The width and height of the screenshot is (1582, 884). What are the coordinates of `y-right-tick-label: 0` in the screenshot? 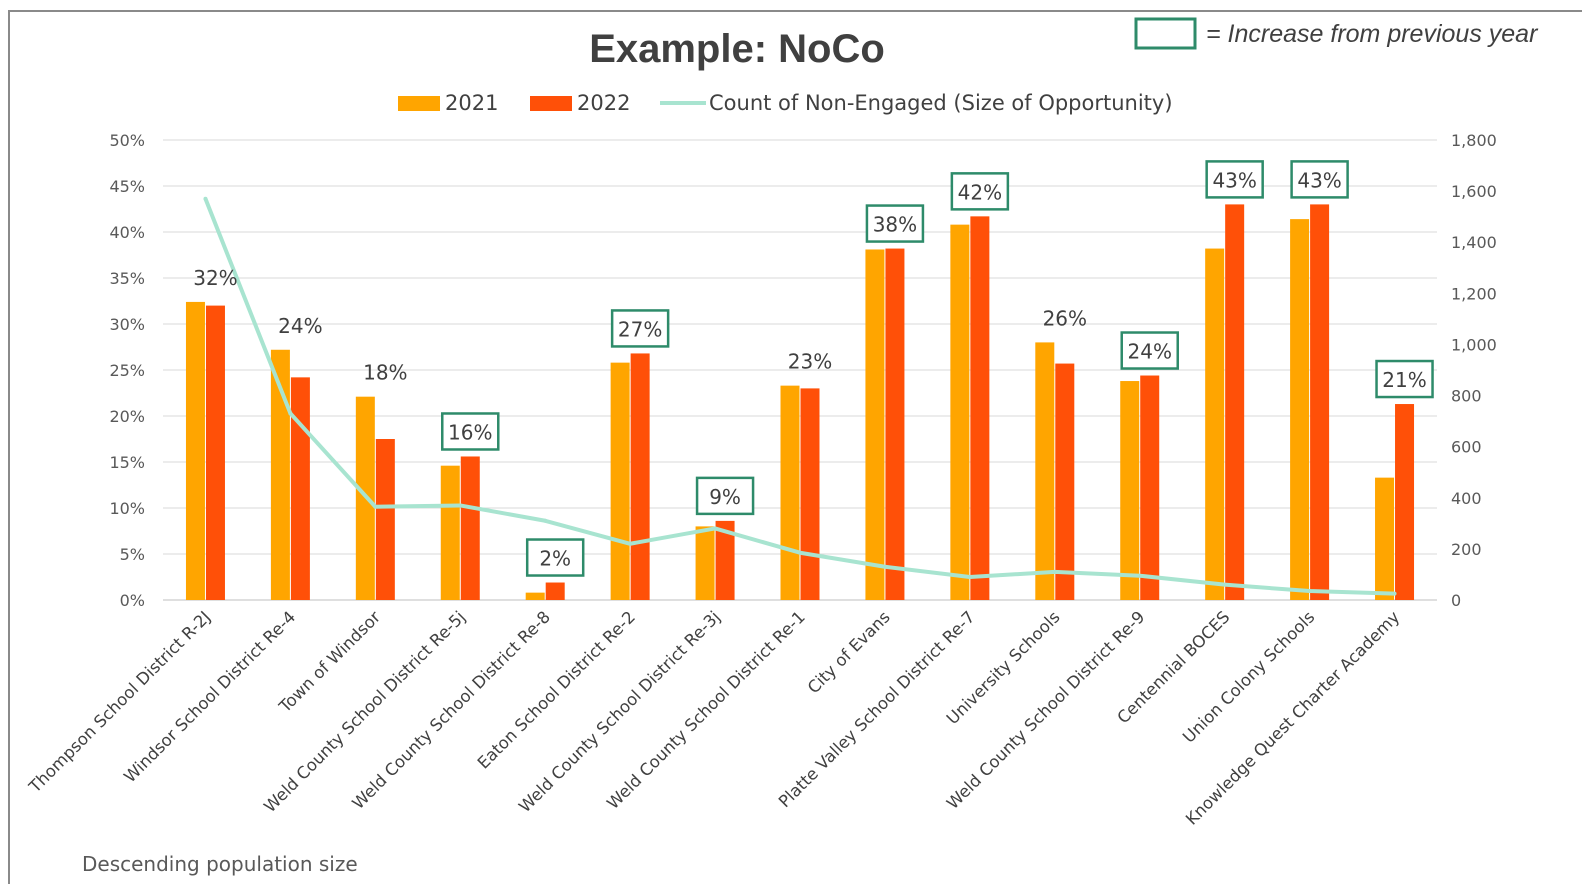 It's located at (1456, 600).